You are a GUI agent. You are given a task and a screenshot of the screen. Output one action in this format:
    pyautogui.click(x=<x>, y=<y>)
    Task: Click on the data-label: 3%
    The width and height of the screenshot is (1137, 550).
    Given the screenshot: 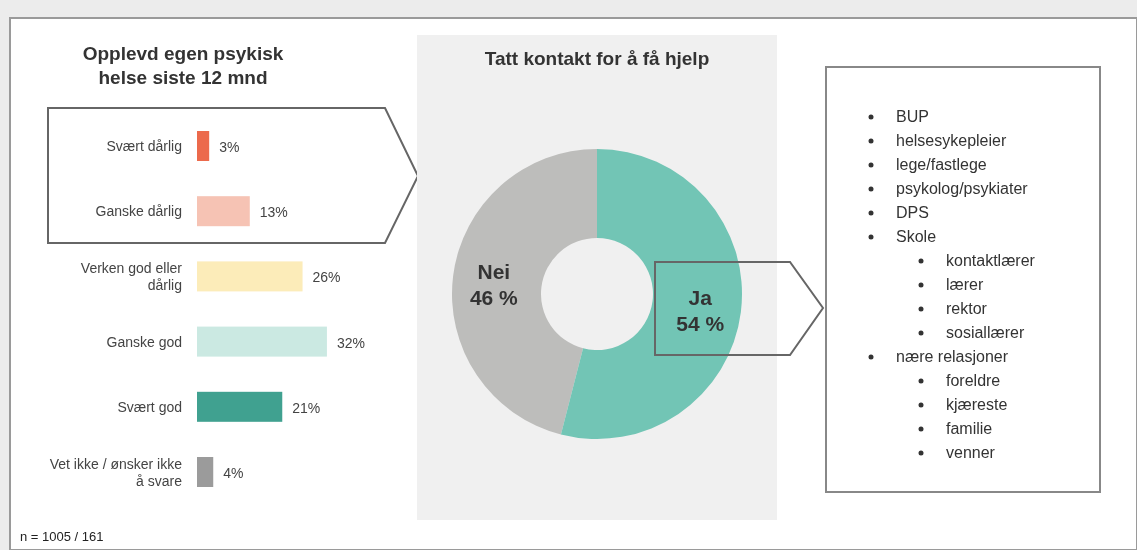 What is the action you would take?
    pyautogui.click(x=229, y=147)
    